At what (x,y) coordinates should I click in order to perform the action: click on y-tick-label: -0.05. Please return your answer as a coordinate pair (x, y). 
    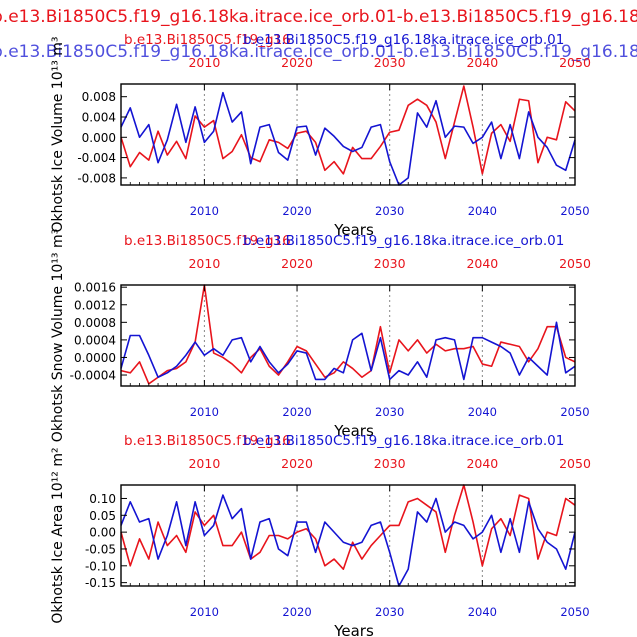
    Looking at the image, I should click on (100, 549).